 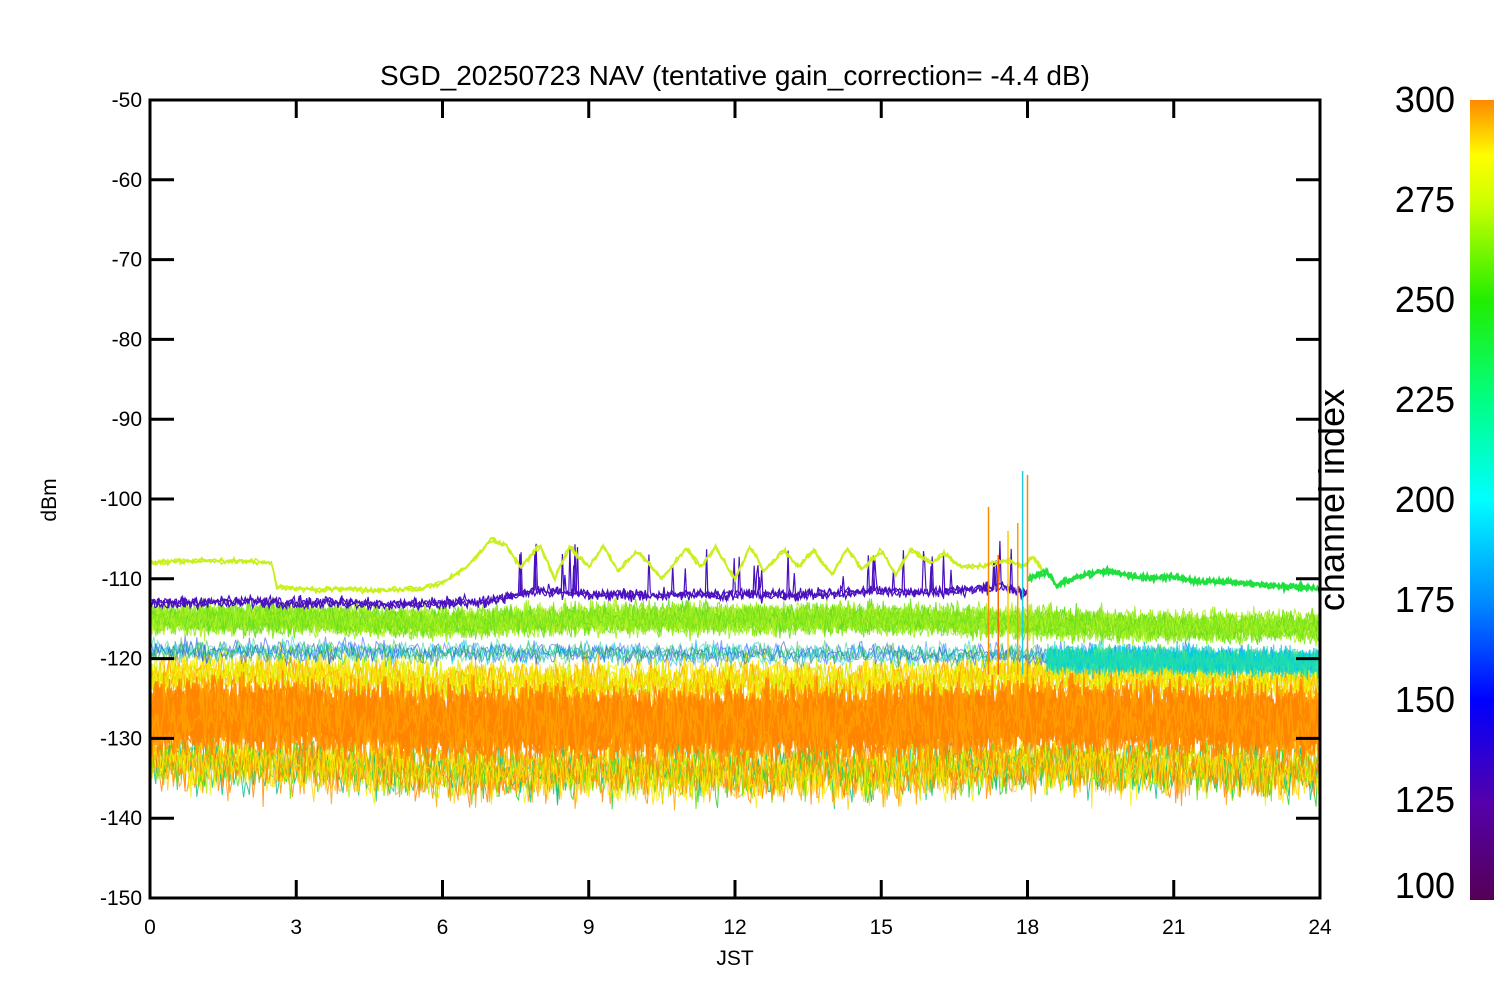 I want to click on colorbar-tick-label: 275, so click(x=1425, y=199).